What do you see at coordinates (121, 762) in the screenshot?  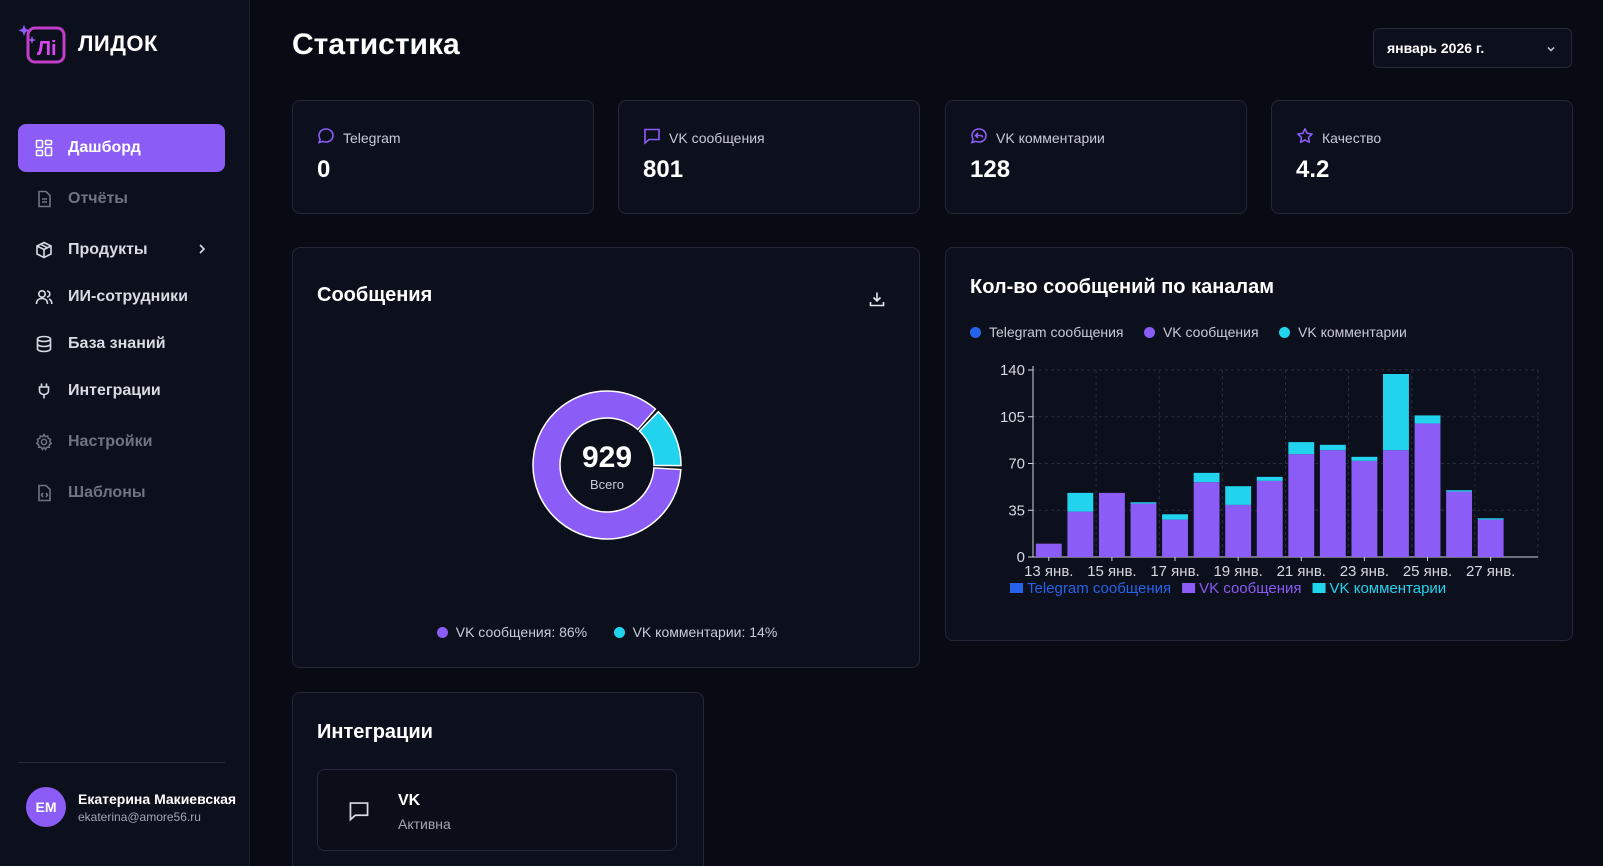 I see `divider` at bounding box center [121, 762].